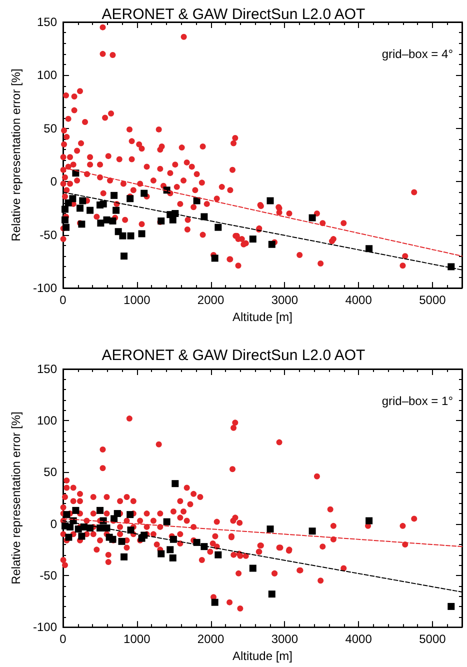 The width and height of the screenshot is (467, 667). I want to click on annotation: grid–box = 4°, so click(418, 54).